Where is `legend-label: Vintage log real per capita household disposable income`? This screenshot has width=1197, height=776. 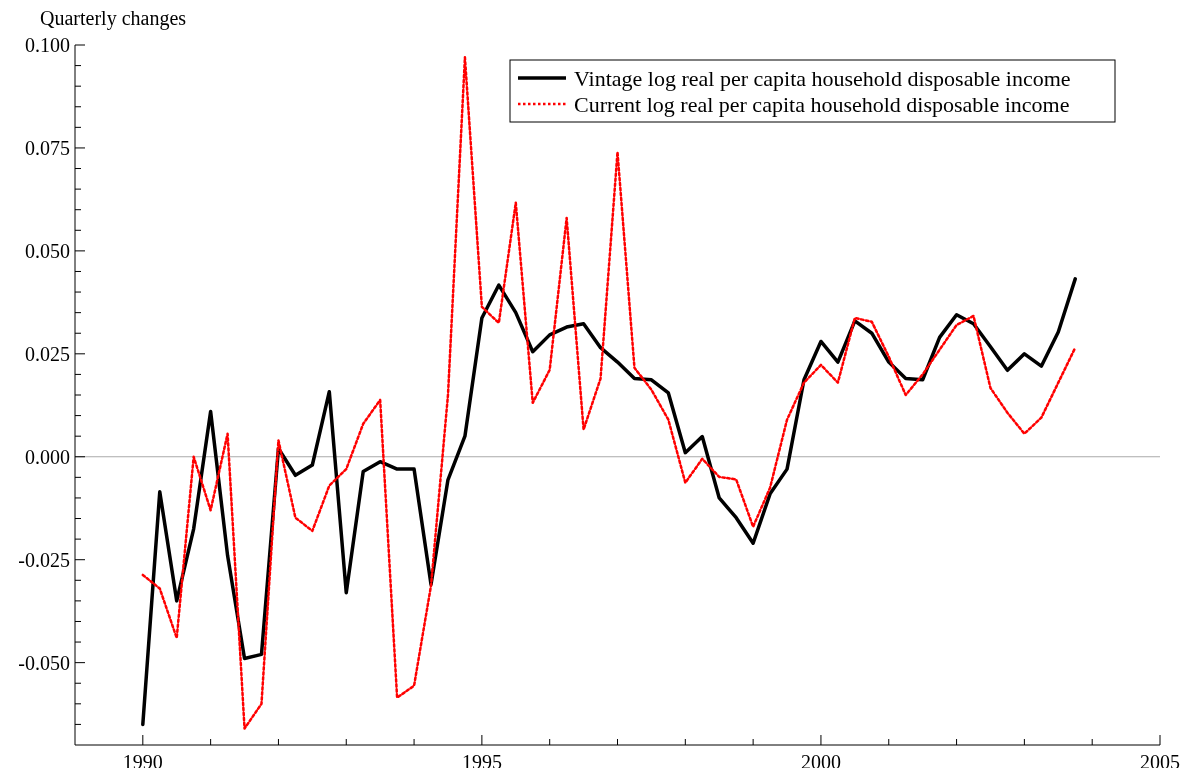 legend-label: Vintage log real per capita household disposable income is located at coordinates (822, 78).